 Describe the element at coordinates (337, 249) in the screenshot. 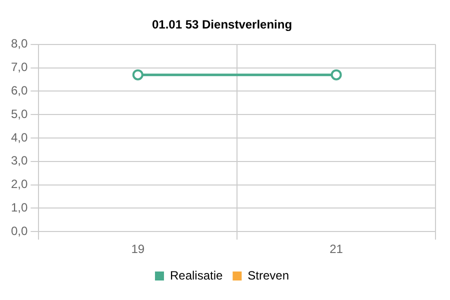

I see `x-tick-label: 21` at that location.